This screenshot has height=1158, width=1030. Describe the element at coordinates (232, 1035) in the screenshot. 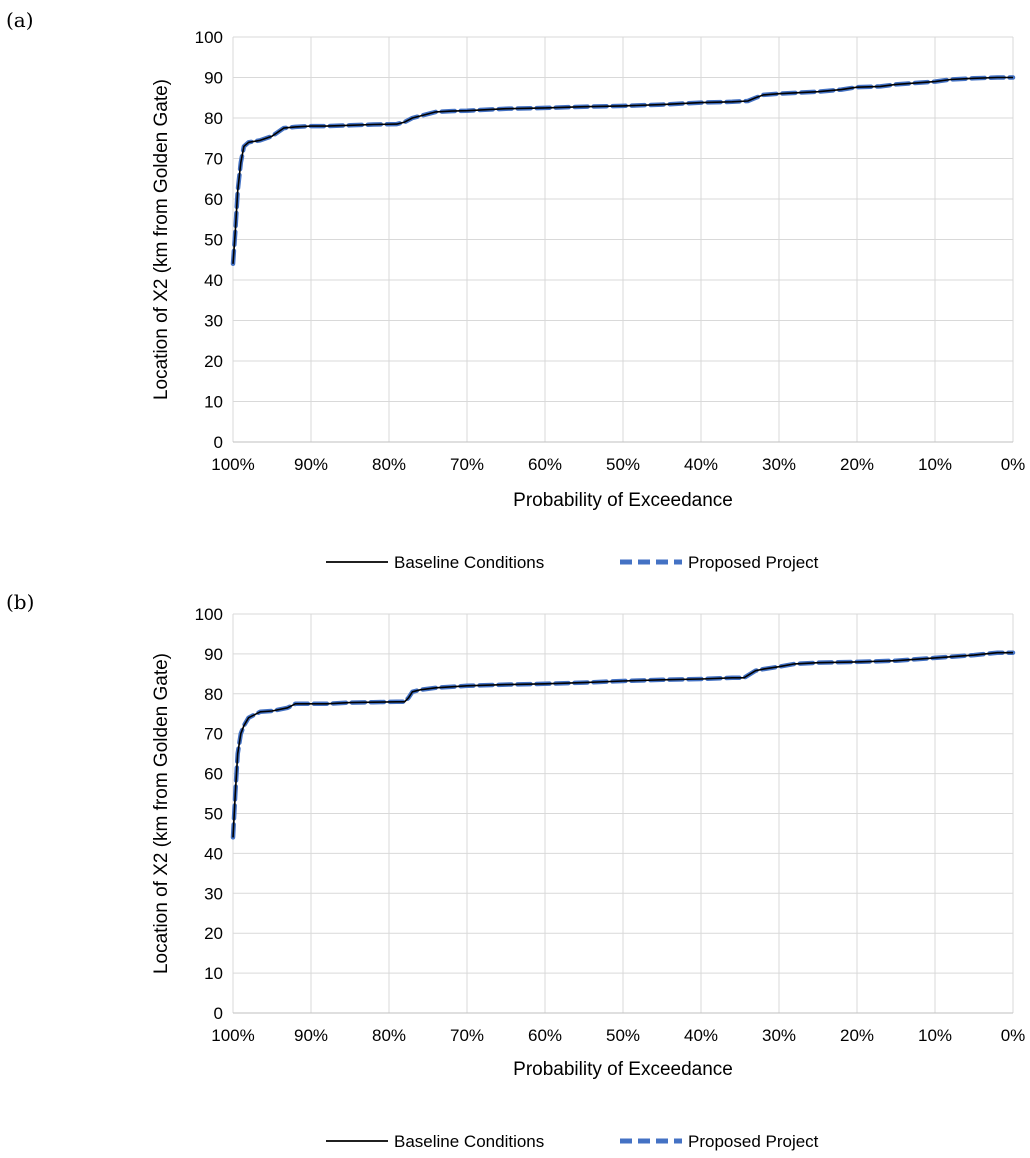

I see `chart-b-x-tick-label: 100%` at that location.